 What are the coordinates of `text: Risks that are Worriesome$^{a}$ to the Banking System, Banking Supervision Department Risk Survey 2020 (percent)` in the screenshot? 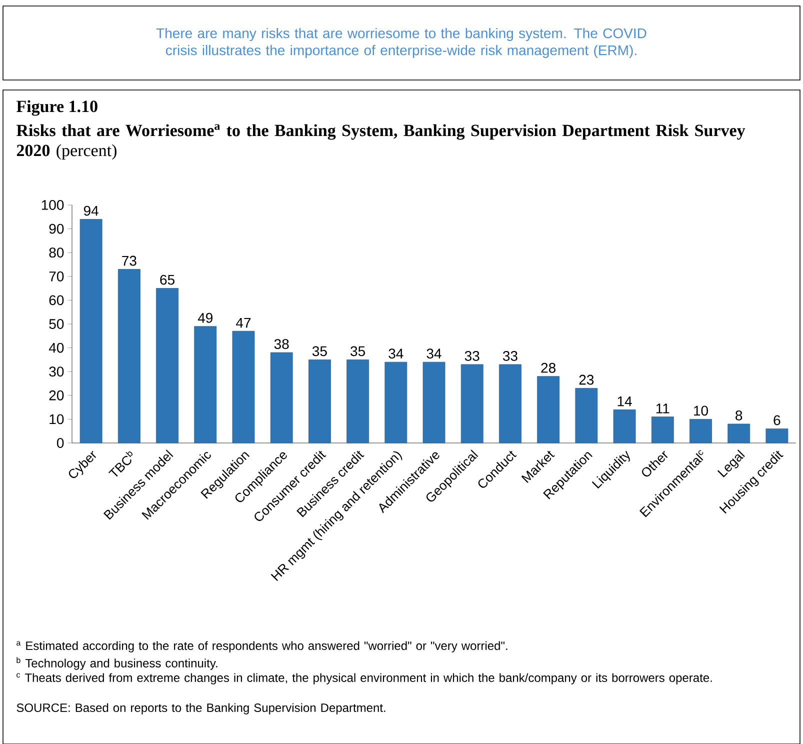 It's located at (381, 142).